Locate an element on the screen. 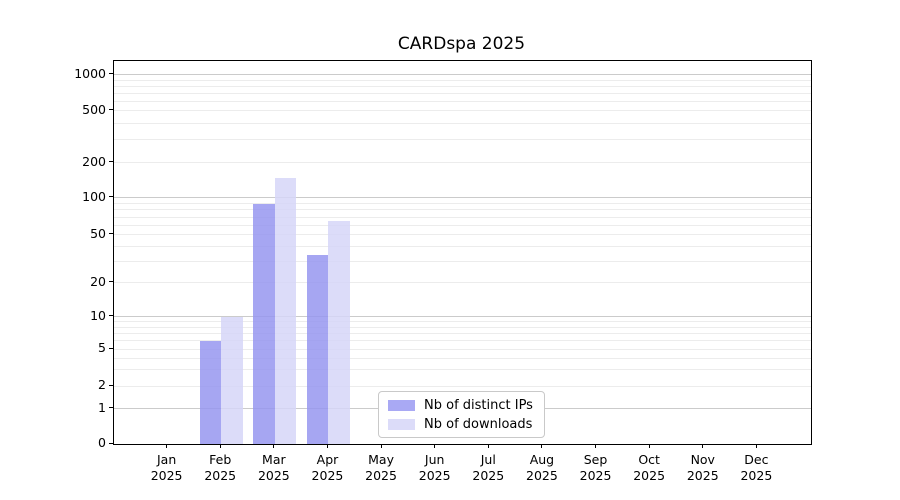  x-tick-label-may: May 2025 is located at coordinates (381, 467).